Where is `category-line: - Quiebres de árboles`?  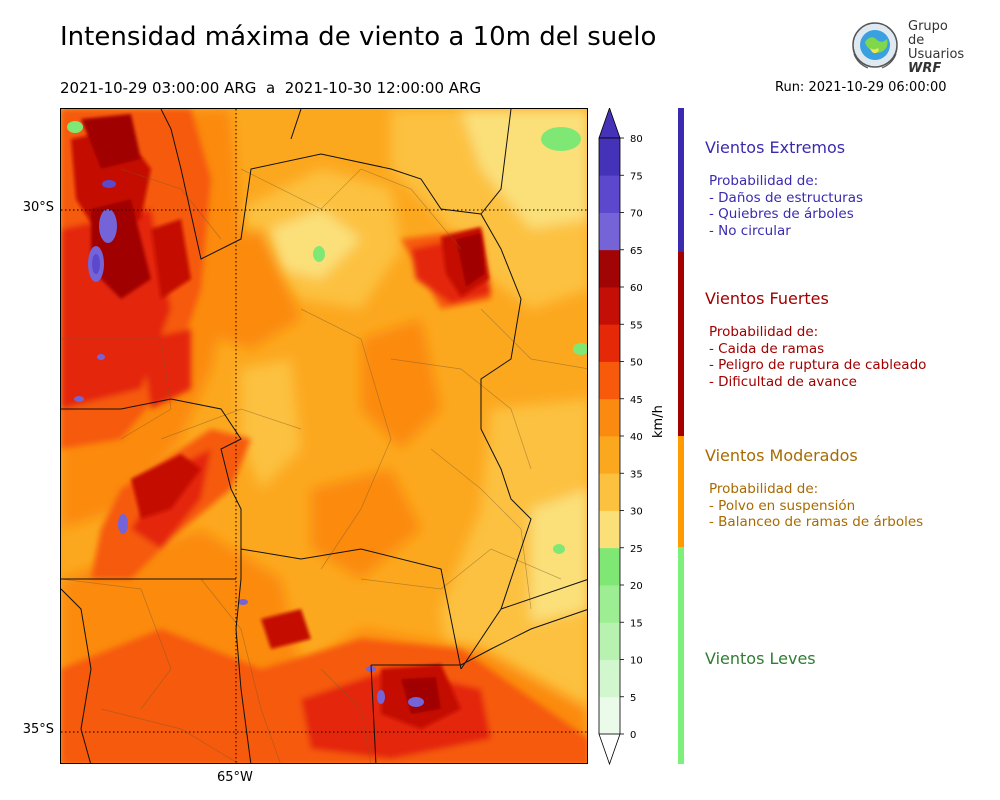 category-line: - Quiebres de árboles is located at coordinates (781, 214).